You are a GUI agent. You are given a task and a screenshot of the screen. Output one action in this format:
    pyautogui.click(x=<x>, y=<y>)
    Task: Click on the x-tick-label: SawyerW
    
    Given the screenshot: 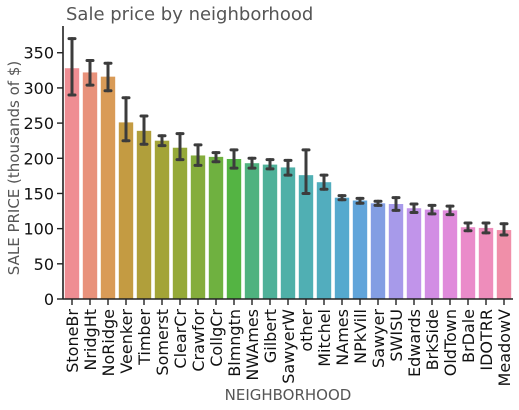 What is the action you would take?
    pyautogui.click(x=288, y=346)
    